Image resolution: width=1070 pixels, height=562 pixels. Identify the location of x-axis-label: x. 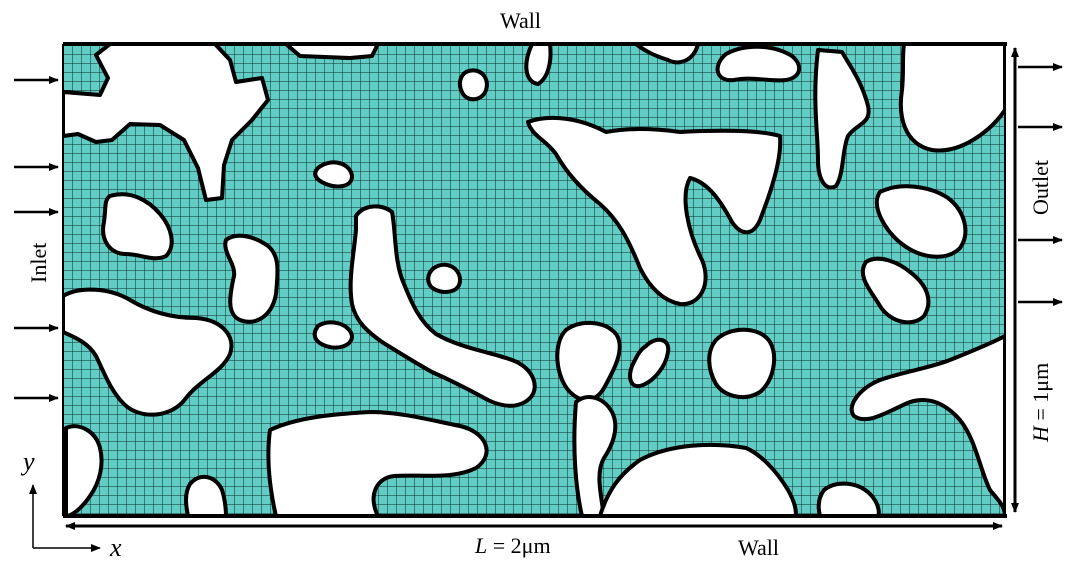
(116, 547).